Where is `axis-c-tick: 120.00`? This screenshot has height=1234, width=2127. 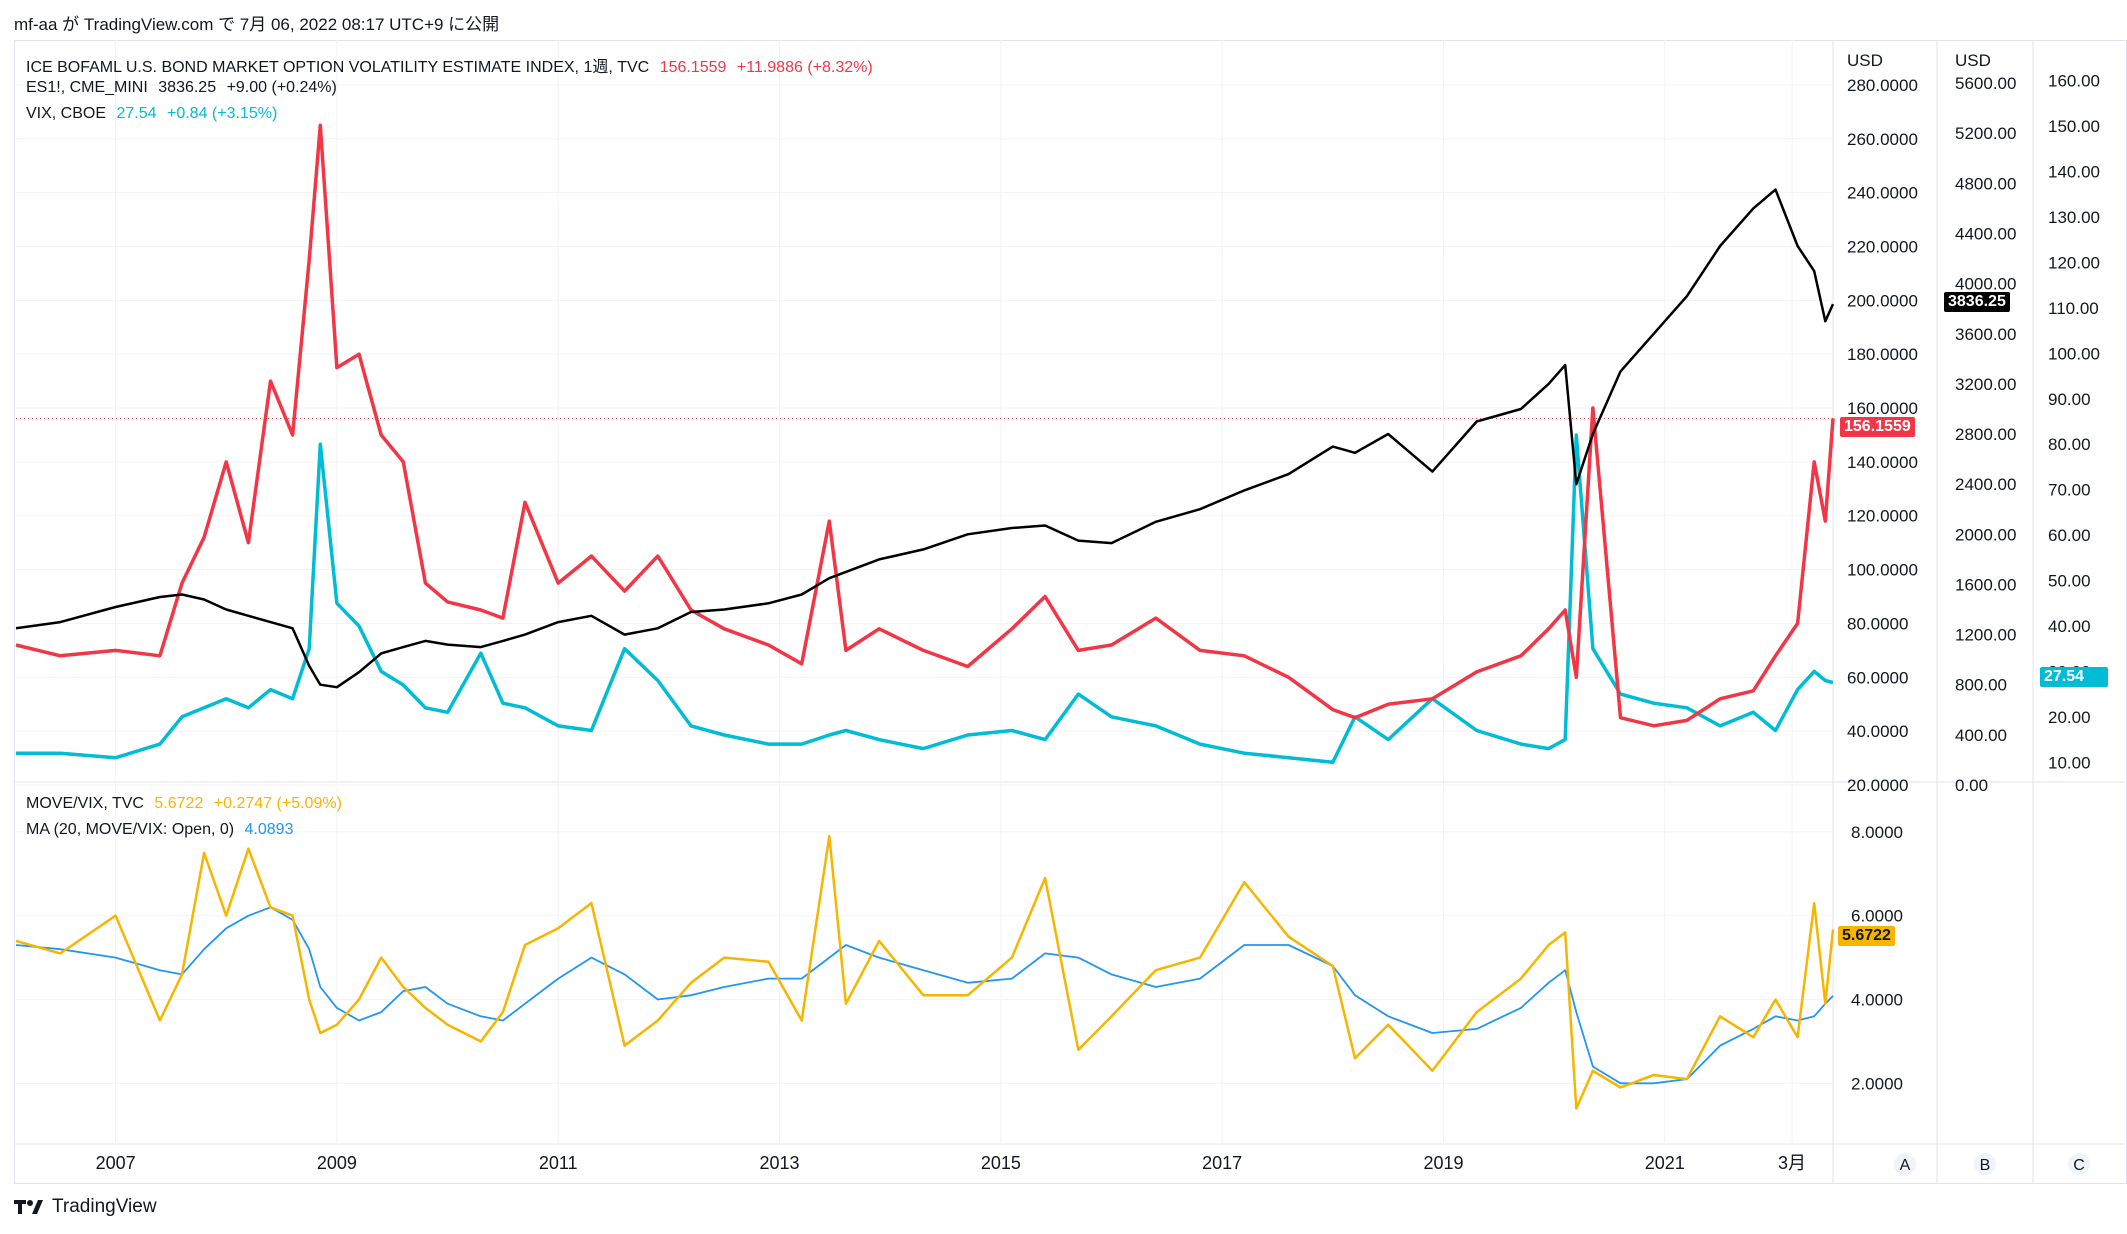 axis-c-tick: 120.00 is located at coordinates (2074, 262).